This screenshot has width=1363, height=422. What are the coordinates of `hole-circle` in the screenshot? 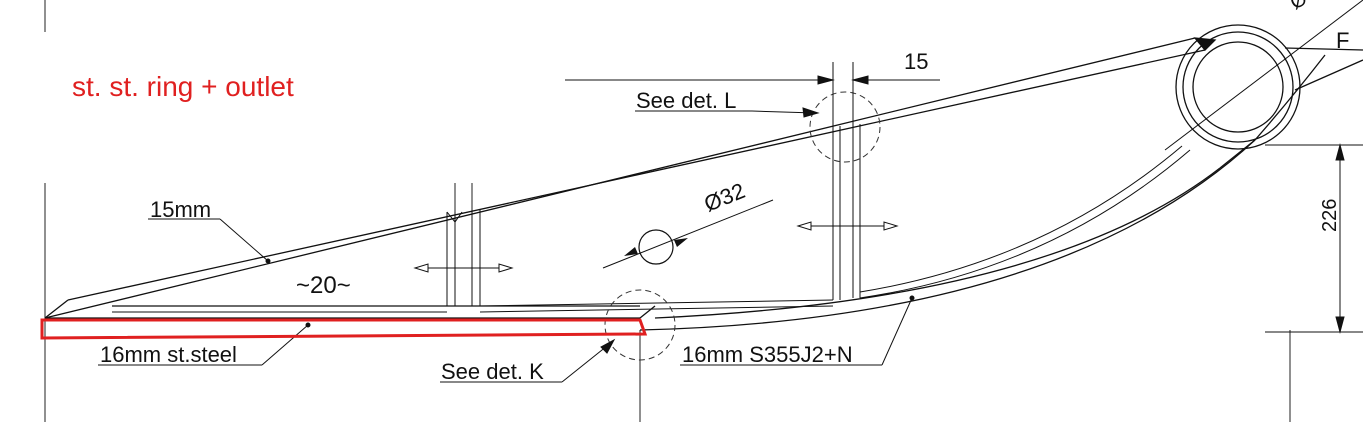 It's located at (656, 247).